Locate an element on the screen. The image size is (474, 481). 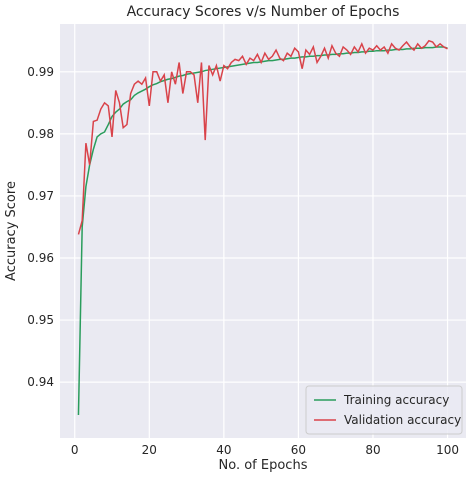
x-tick-label: 80 is located at coordinates (372, 450).